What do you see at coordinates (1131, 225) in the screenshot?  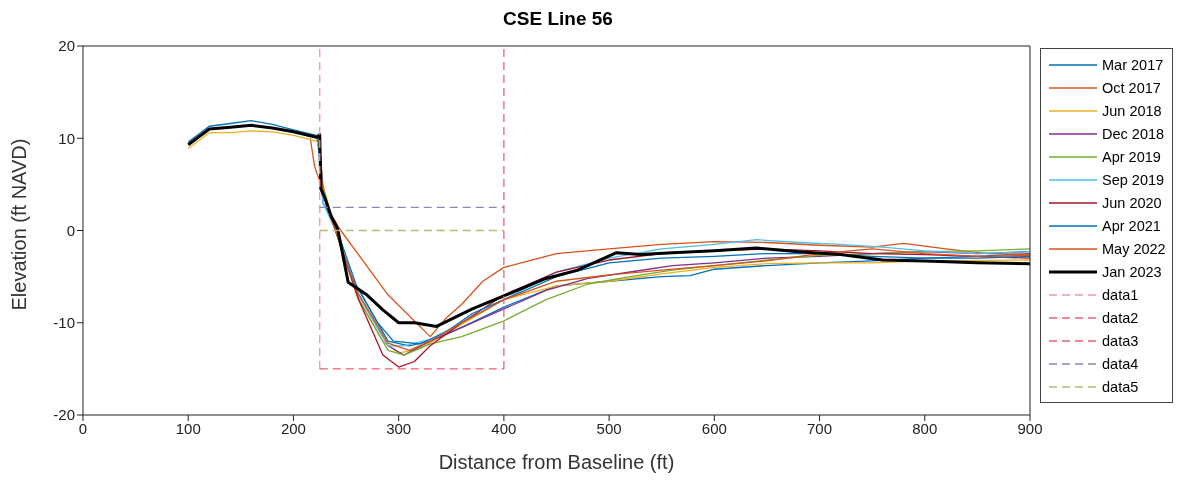 I see `legend-label: Apr 2021` at bounding box center [1131, 225].